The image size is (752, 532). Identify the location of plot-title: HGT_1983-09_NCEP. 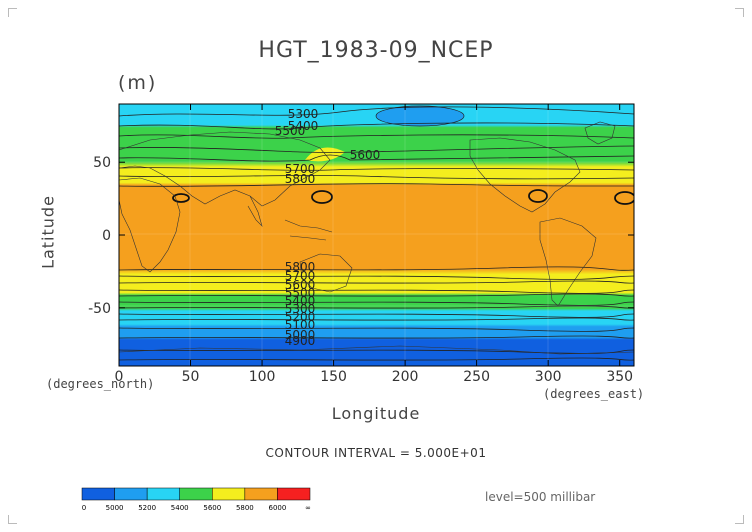
(376, 50).